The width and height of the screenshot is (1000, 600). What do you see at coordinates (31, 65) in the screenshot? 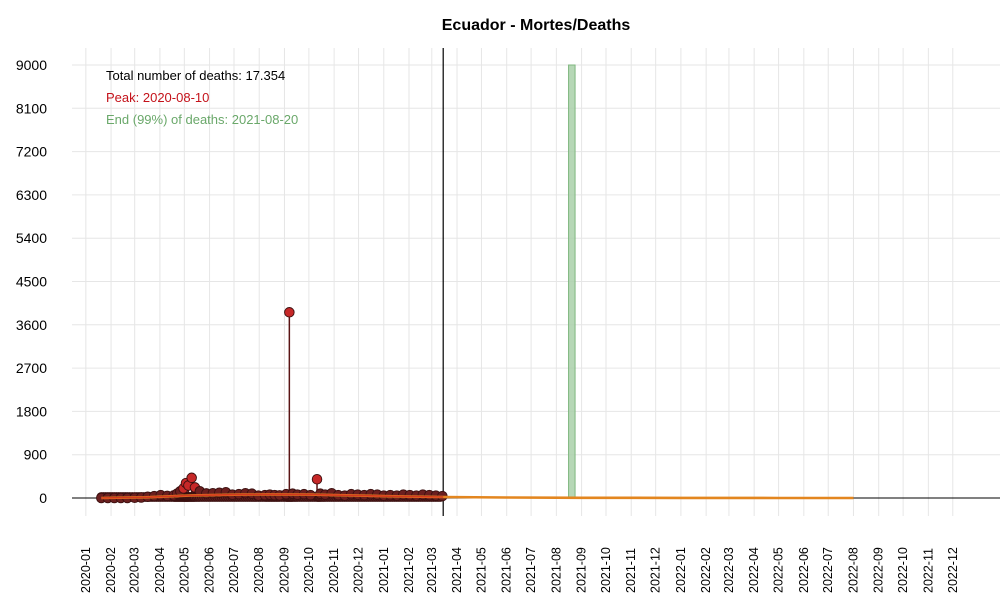
I see `y-tick-label: 9000` at bounding box center [31, 65].